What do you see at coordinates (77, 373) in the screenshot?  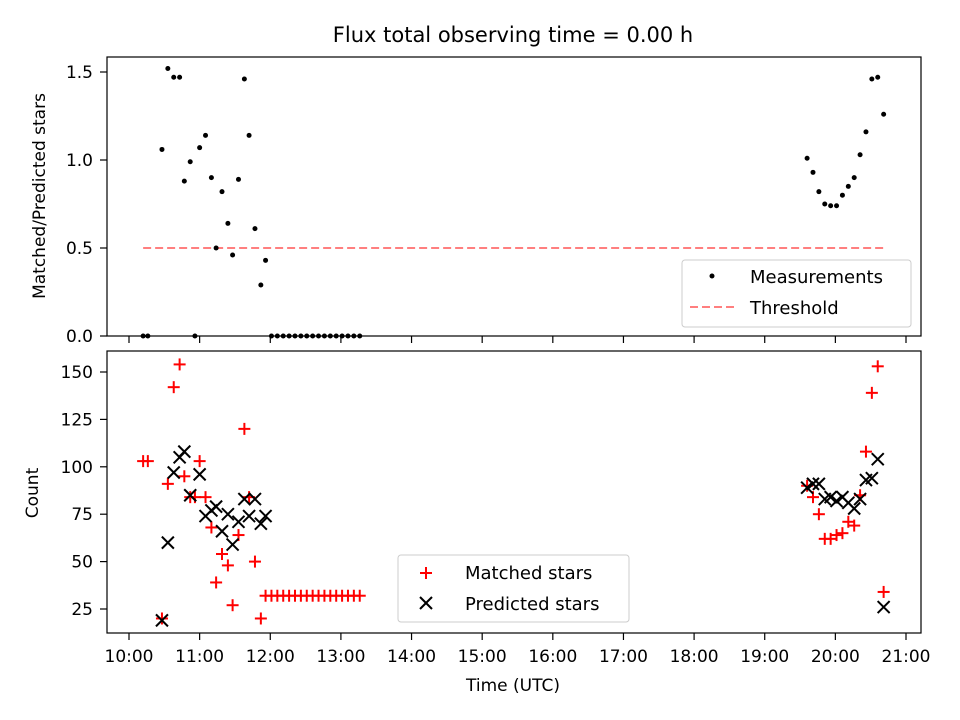 I see `bottom-y-tick-label: 150` at bounding box center [77, 373].